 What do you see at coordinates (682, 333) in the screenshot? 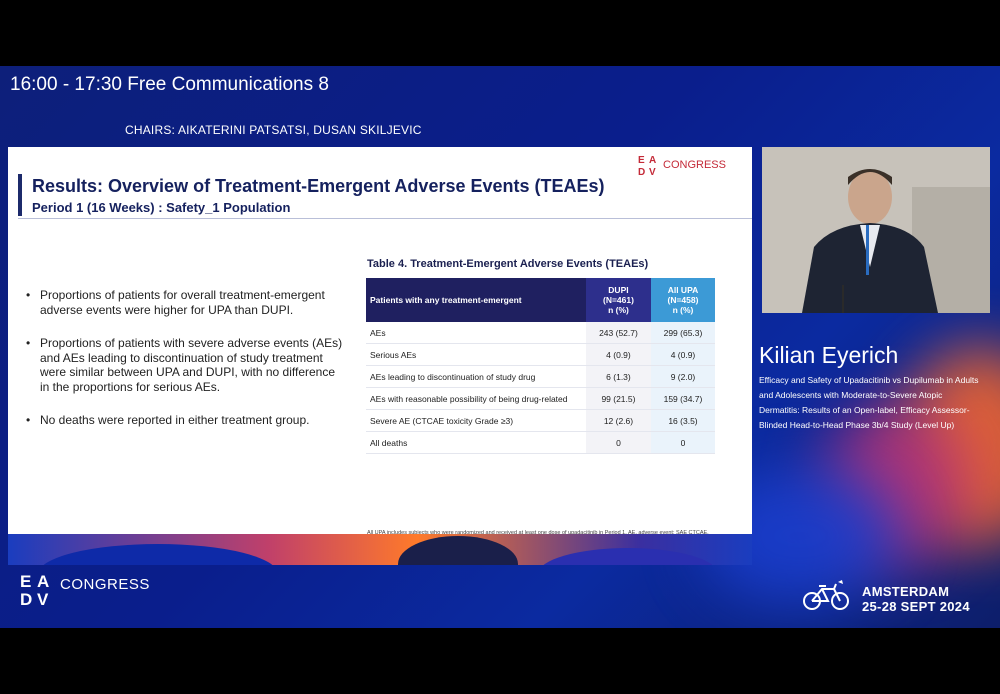
I see `upa-value: 299 (65.3)` at bounding box center [682, 333].